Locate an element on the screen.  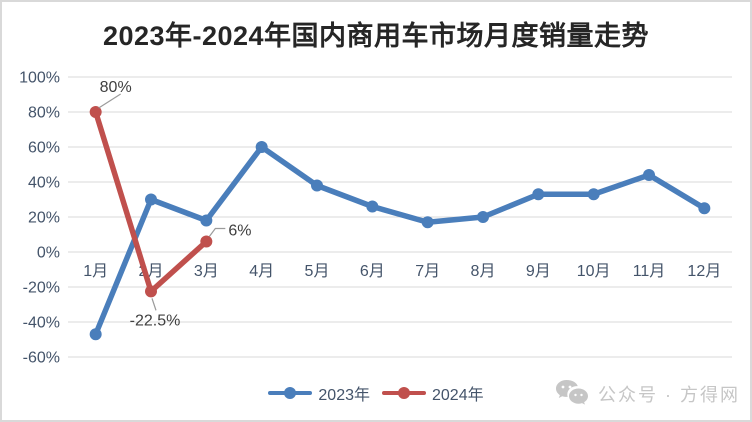
y-axis-tick-label: 0% is located at coordinates (48, 253).